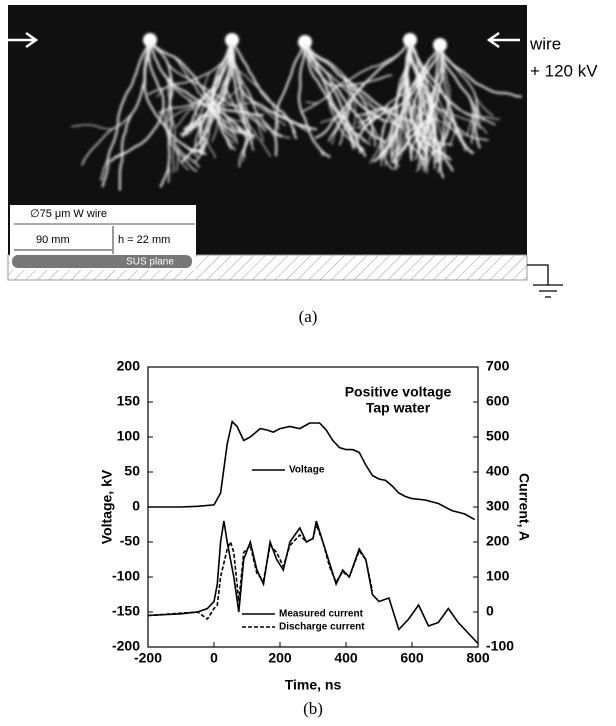 The height and width of the screenshot is (726, 616). What do you see at coordinates (412, 658) in the screenshot?
I see `x-tick-label: 600` at bounding box center [412, 658].